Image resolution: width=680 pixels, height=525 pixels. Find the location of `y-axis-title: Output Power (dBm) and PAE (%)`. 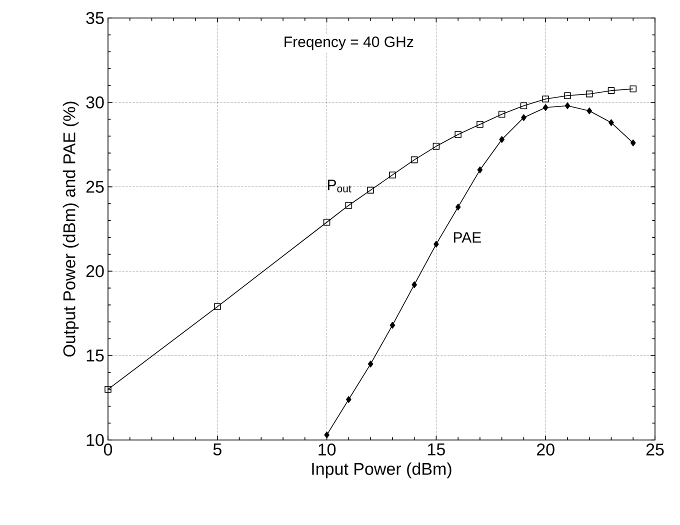

y-axis-title: Output Power (dBm) and PAE (%) is located at coordinates (70, 229).